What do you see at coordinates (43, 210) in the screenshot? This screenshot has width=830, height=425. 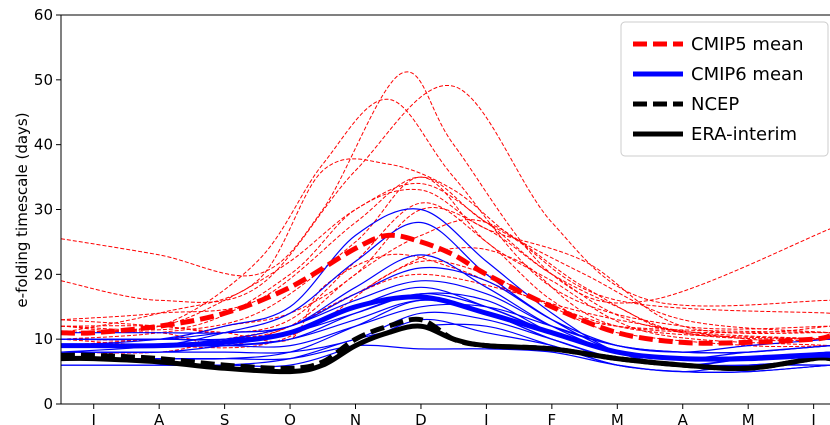 I see `y-tick-label: 30` at bounding box center [43, 210].